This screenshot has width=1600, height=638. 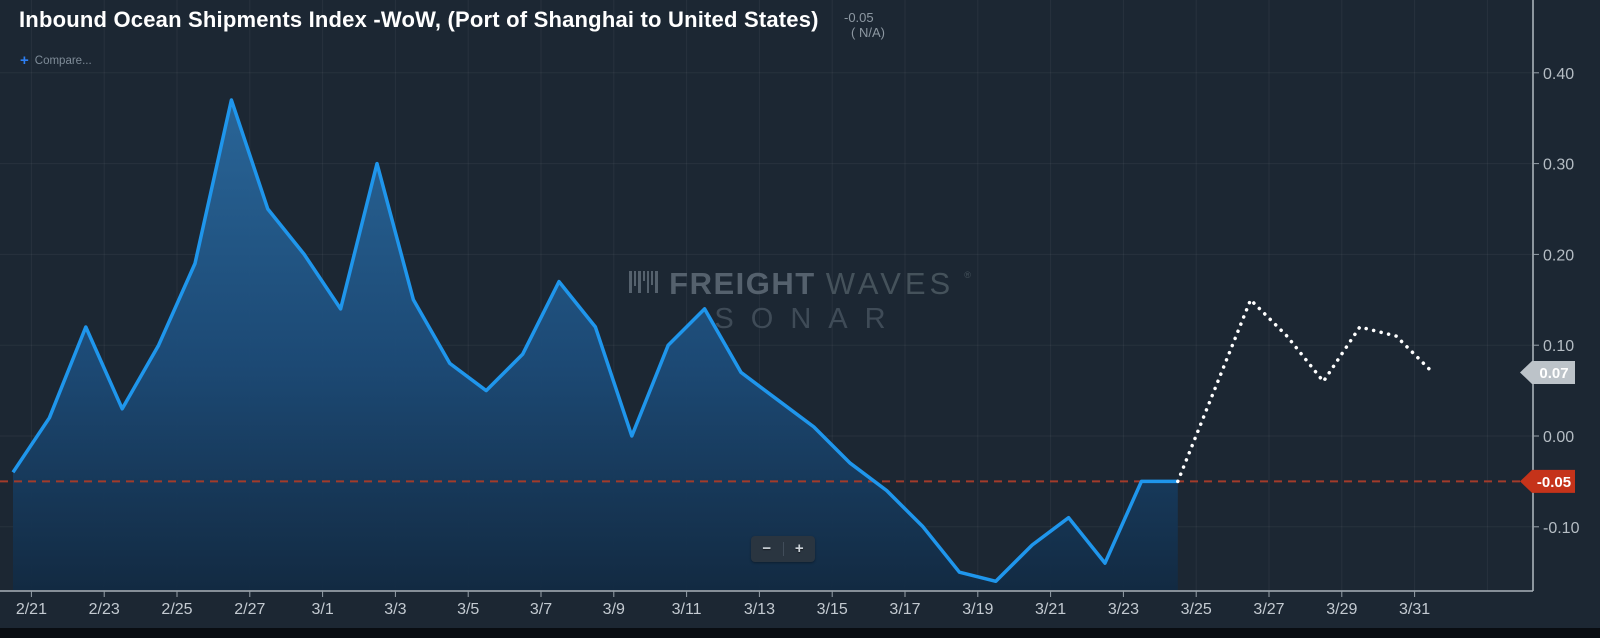 I want to click on latest-value-readout: -0.05, so click(x=859, y=17).